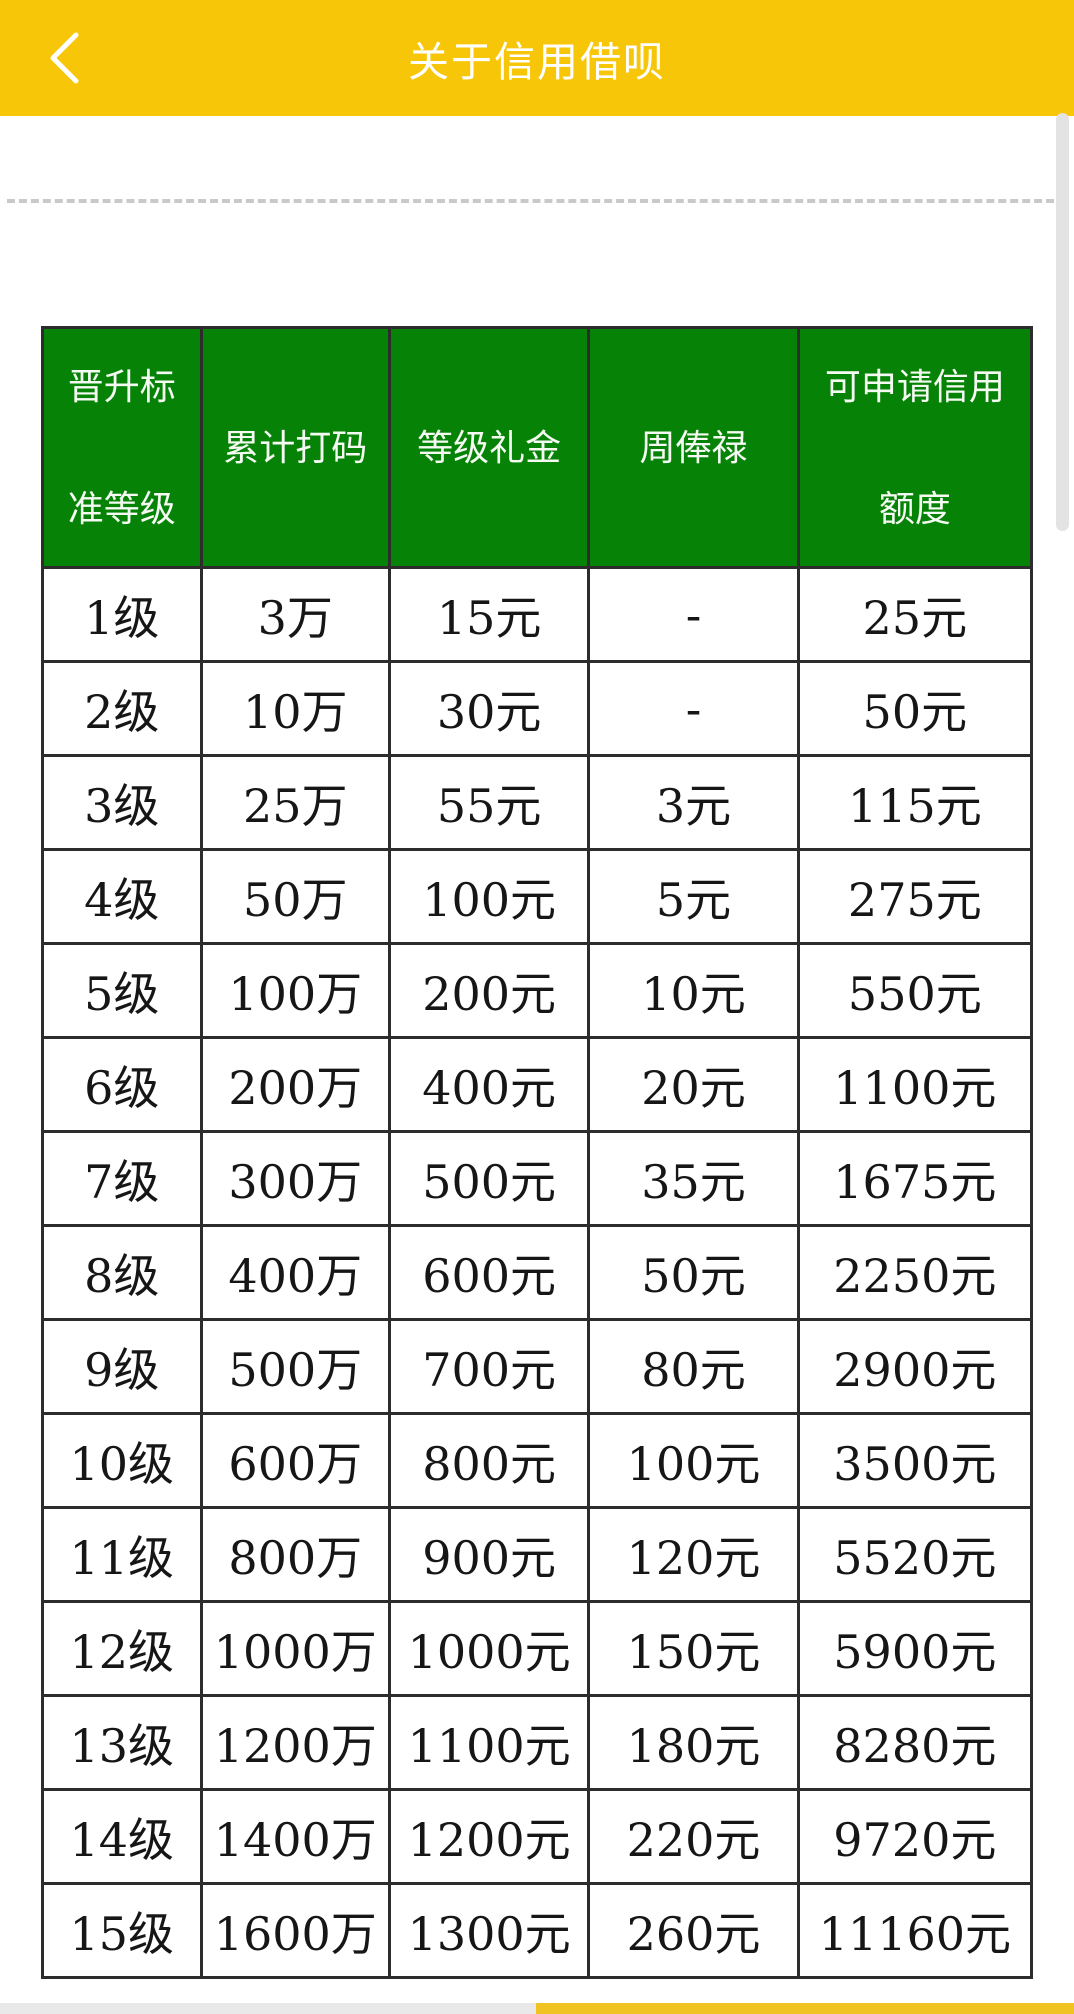 The image size is (1074, 2014). Describe the element at coordinates (693, 1836) in the screenshot. I see `table-cell: 220元` at that location.